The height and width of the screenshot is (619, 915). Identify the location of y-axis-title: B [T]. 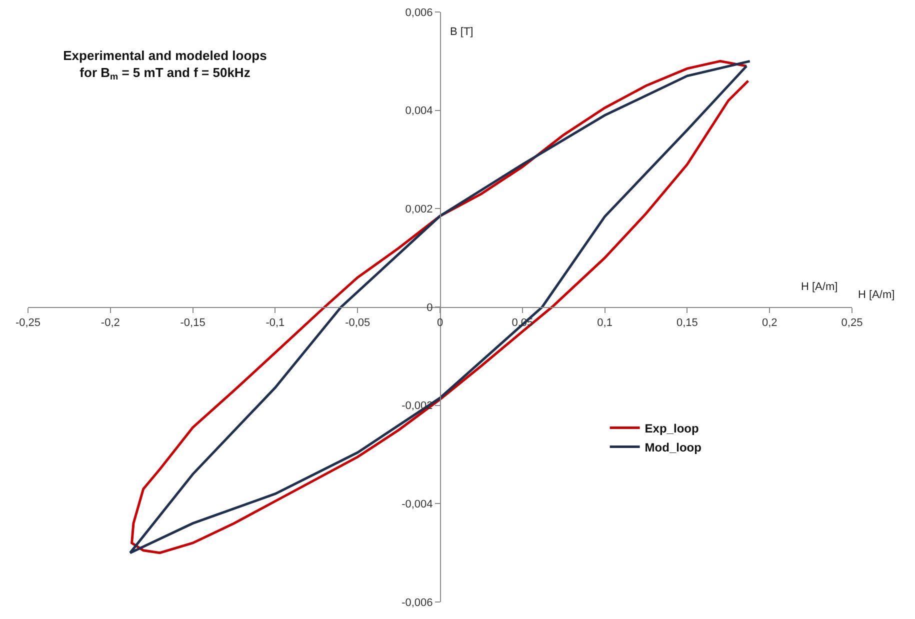
(462, 32).